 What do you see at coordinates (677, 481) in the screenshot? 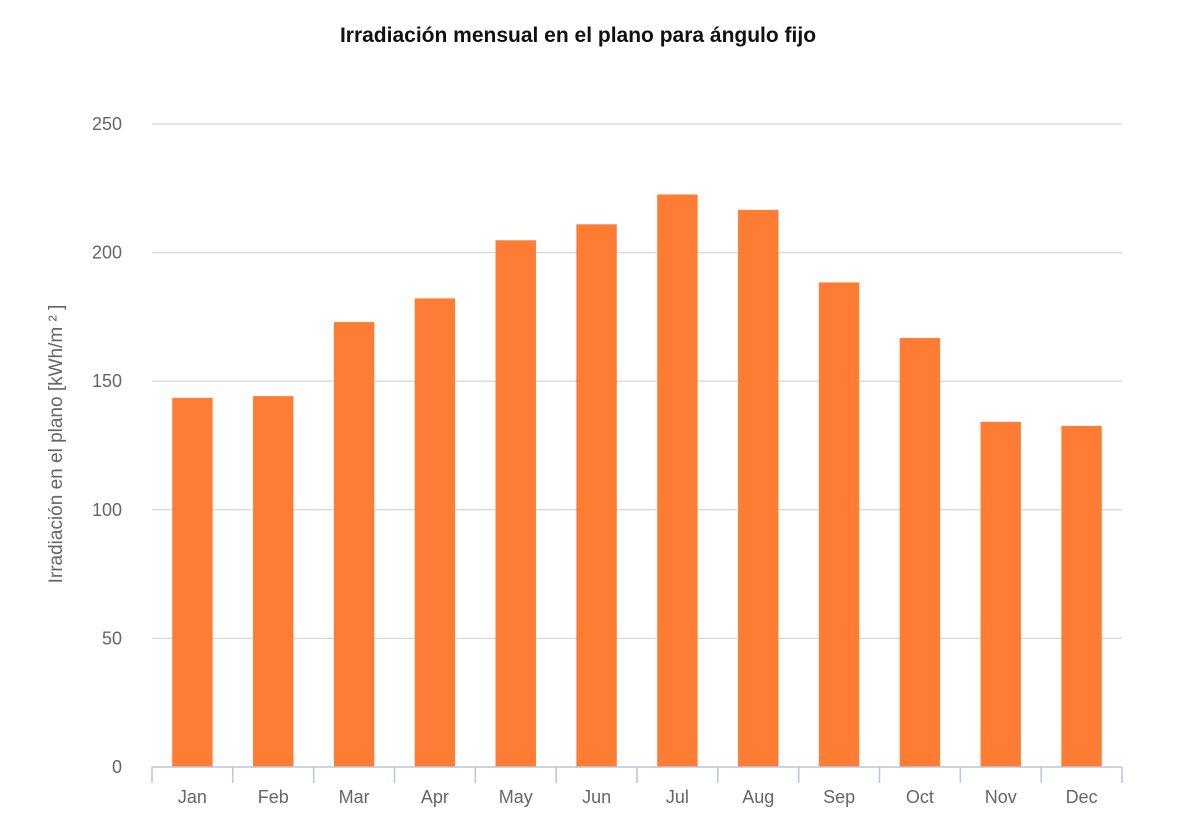
I see `bar-jul` at bounding box center [677, 481].